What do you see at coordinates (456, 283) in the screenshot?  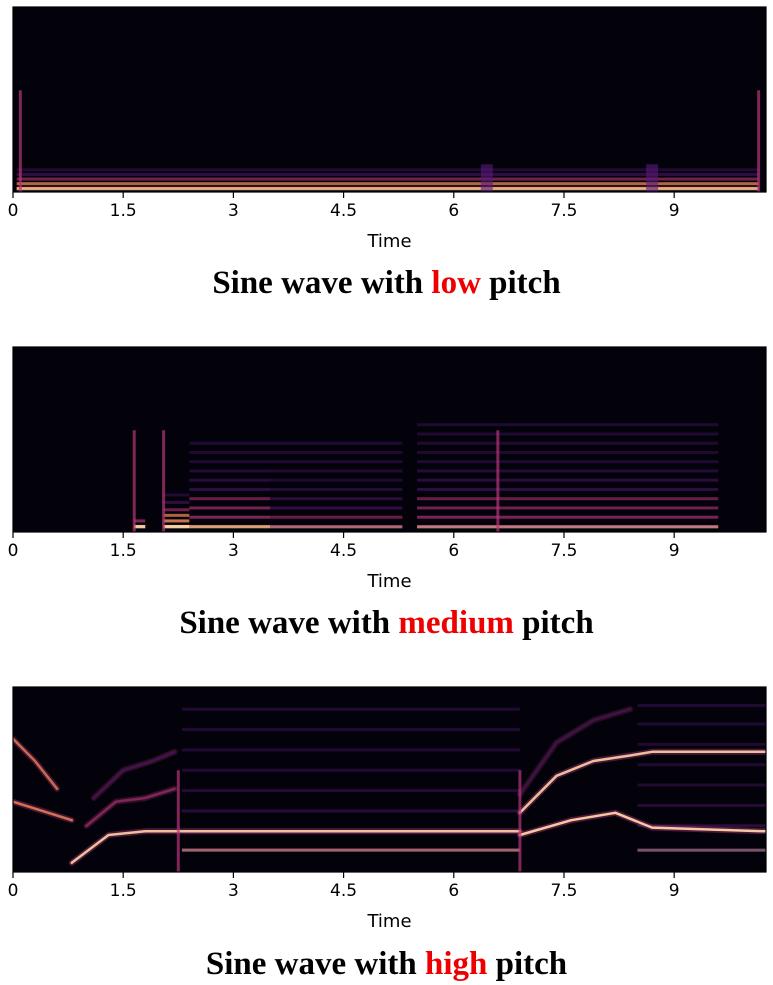 I see `caption-low-highlight: low` at bounding box center [456, 283].